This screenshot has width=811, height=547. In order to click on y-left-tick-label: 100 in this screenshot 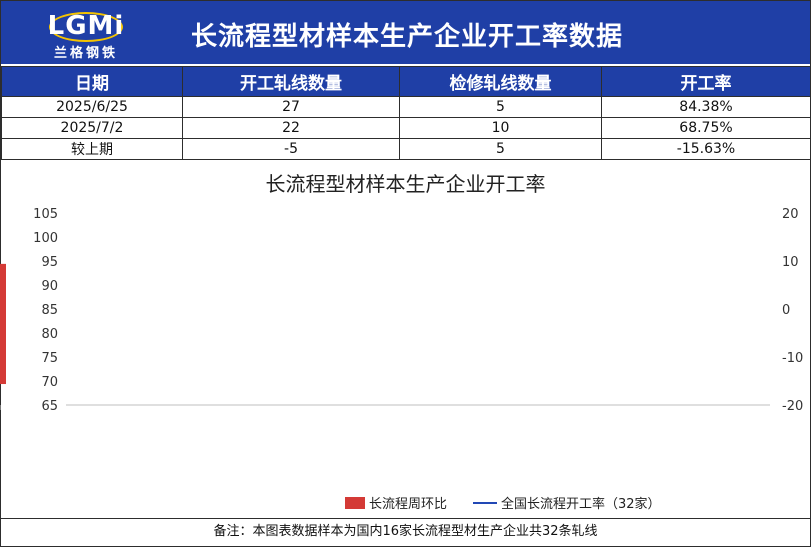, I will do `click(45, 238)`.